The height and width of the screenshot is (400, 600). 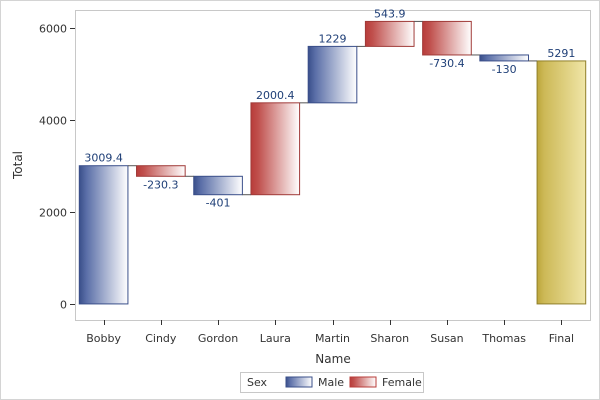 I want to click on bar-sharon, so click(x=389, y=33).